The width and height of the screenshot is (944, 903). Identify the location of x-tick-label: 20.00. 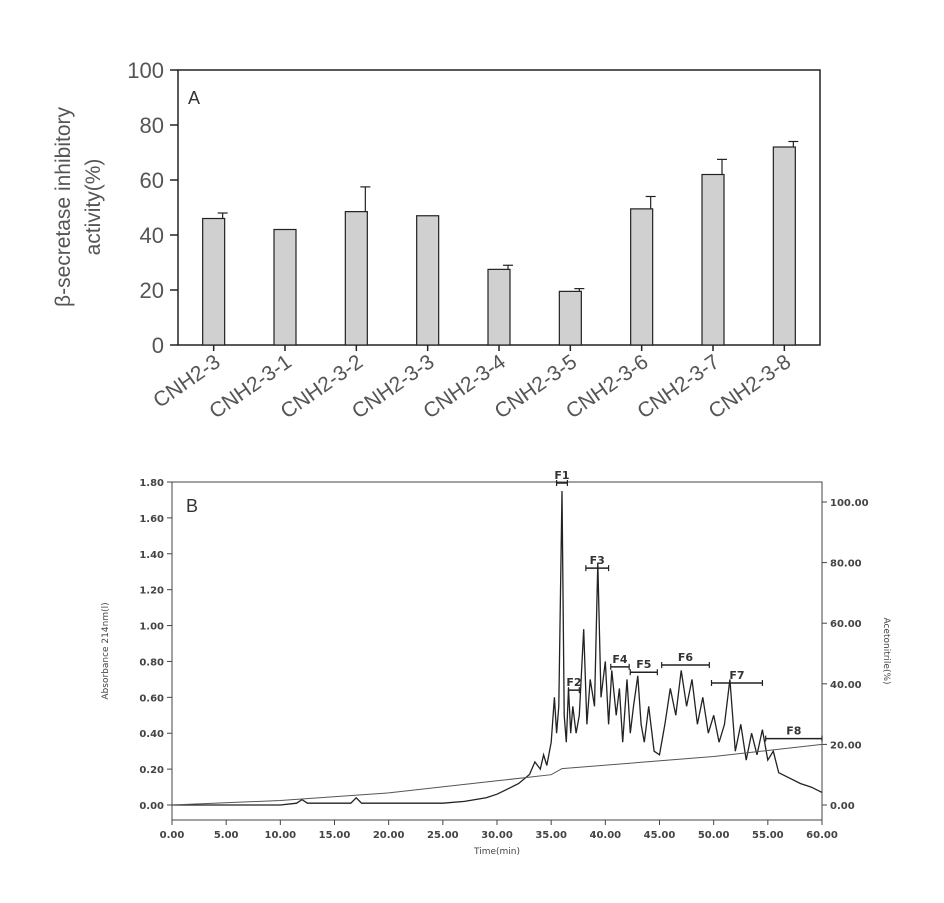
(389, 835).